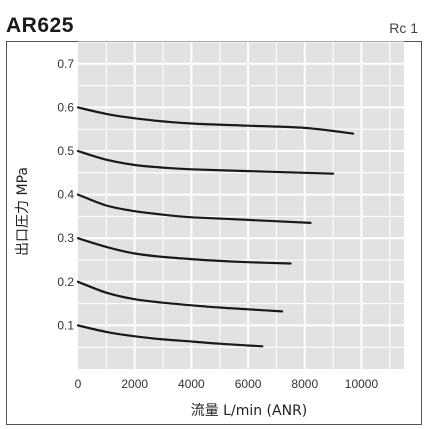 Image resolution: width=428 pixels, height=429 pixels. Describe the element at coordinates (65, 64) in the screenshot. I see `y-tick-label: 0.7` at that location.